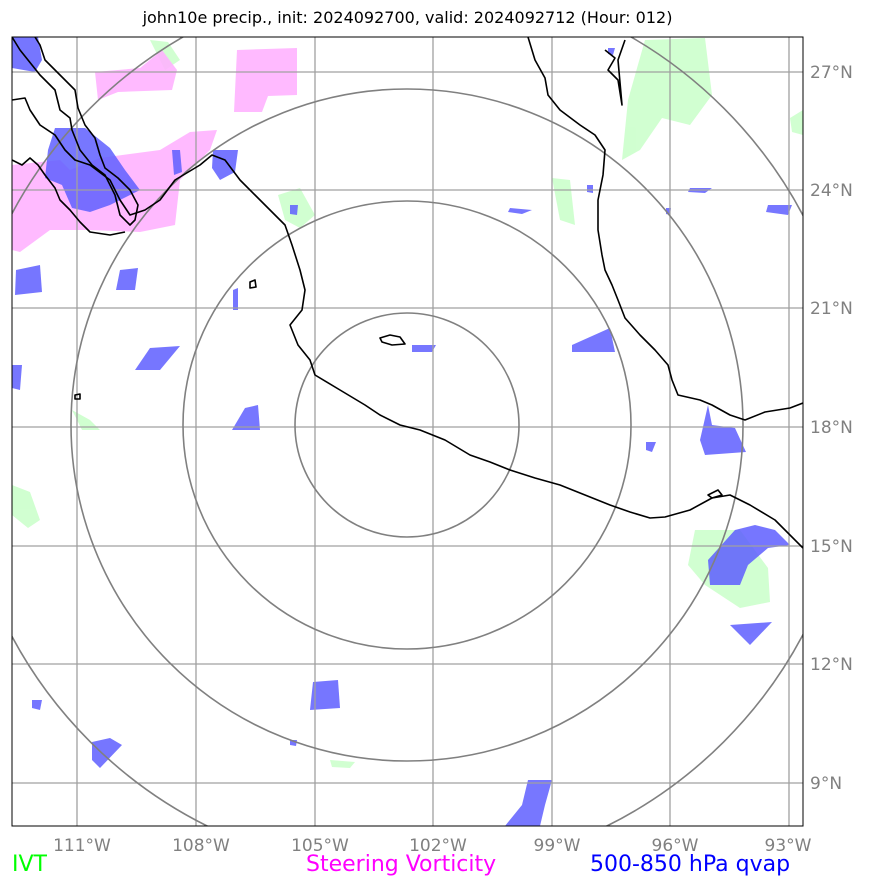 The image size is (873, 891). I want to click on lat-tick-label: 9°N, so click(826, 784).